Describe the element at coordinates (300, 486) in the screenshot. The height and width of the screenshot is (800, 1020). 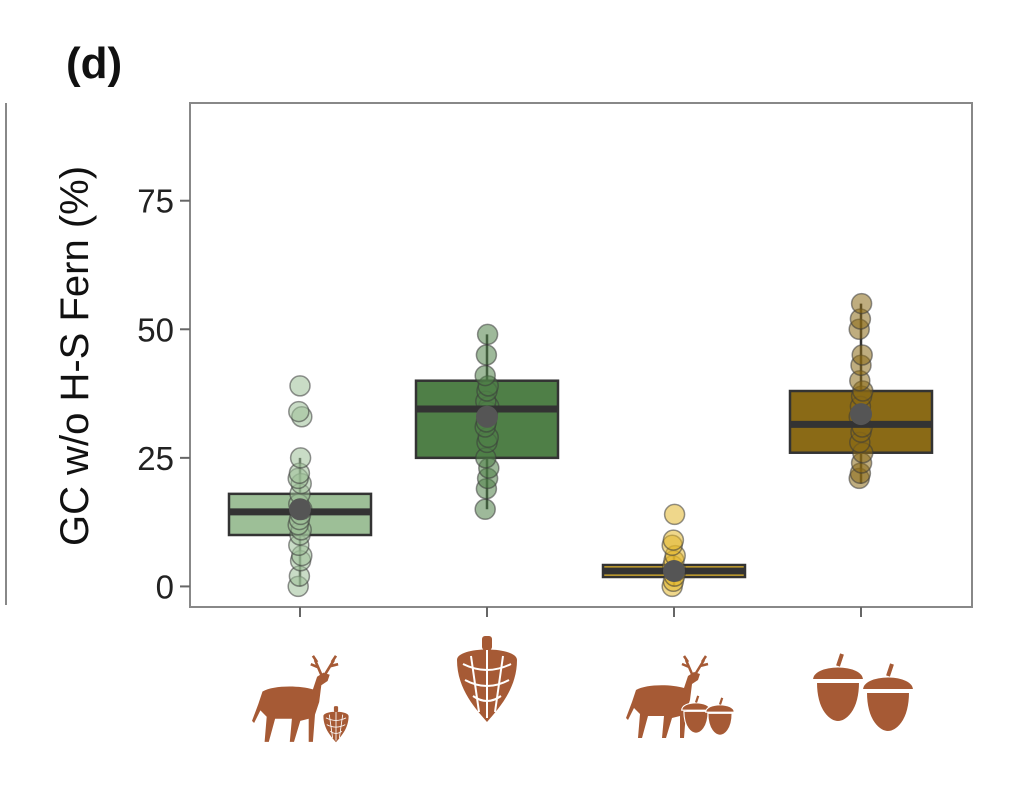
I see `box-group-deer-and-pinecone` at that location.